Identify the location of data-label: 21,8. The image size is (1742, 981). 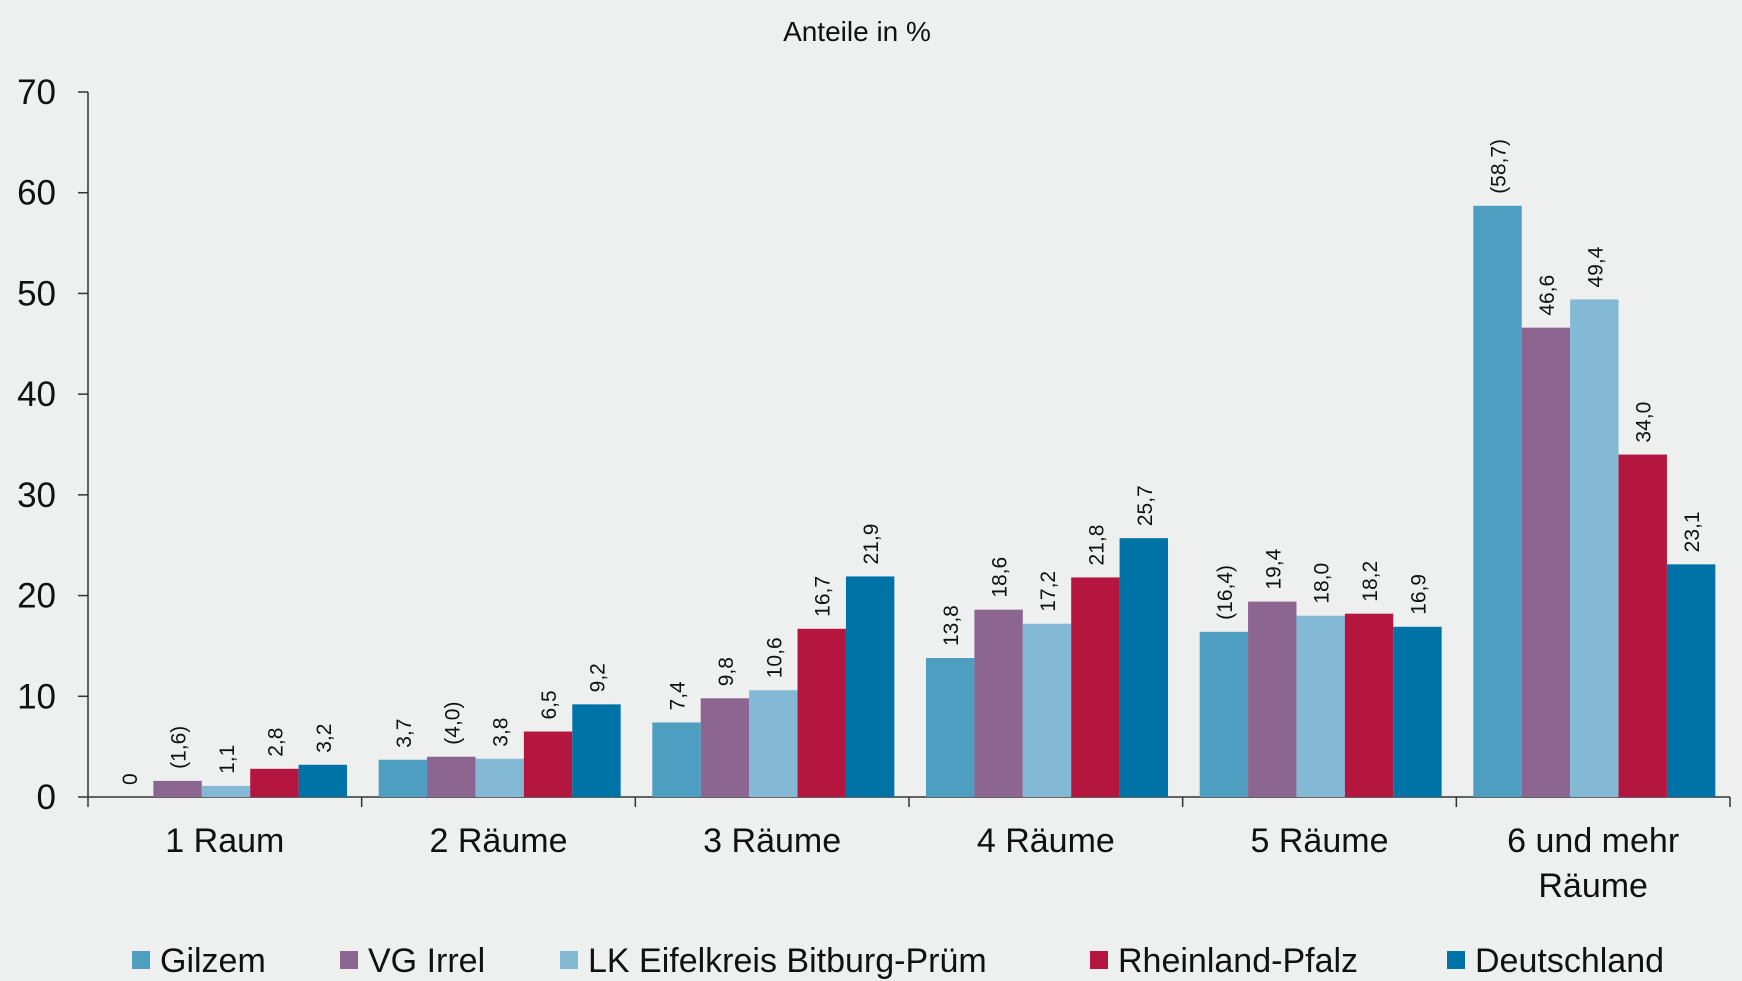
(1096, 545).